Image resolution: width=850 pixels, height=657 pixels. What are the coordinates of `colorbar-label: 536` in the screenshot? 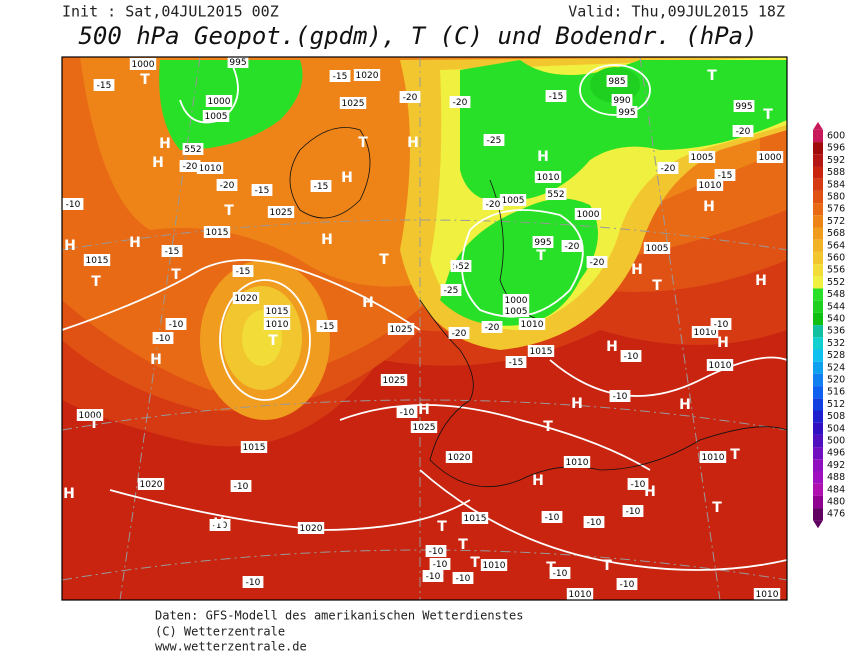 It's located at (836, 331).